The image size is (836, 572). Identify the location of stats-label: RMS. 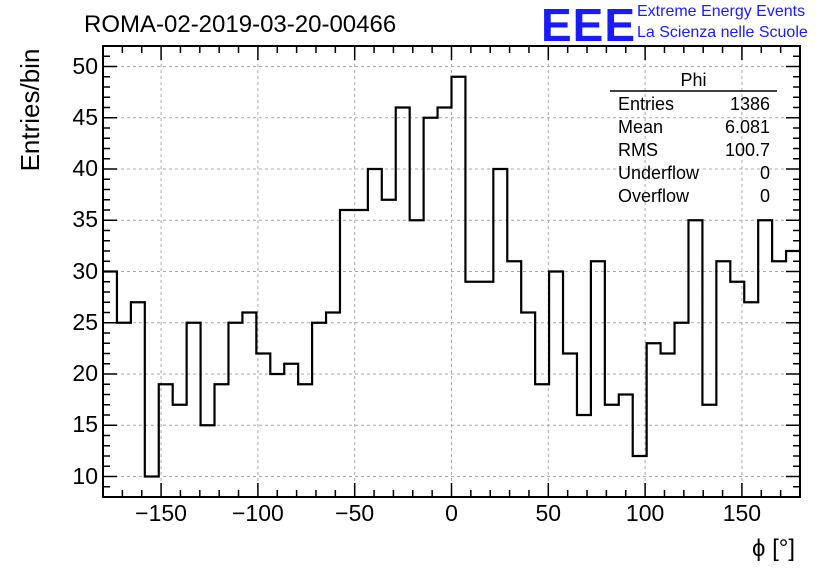
(638, 150).